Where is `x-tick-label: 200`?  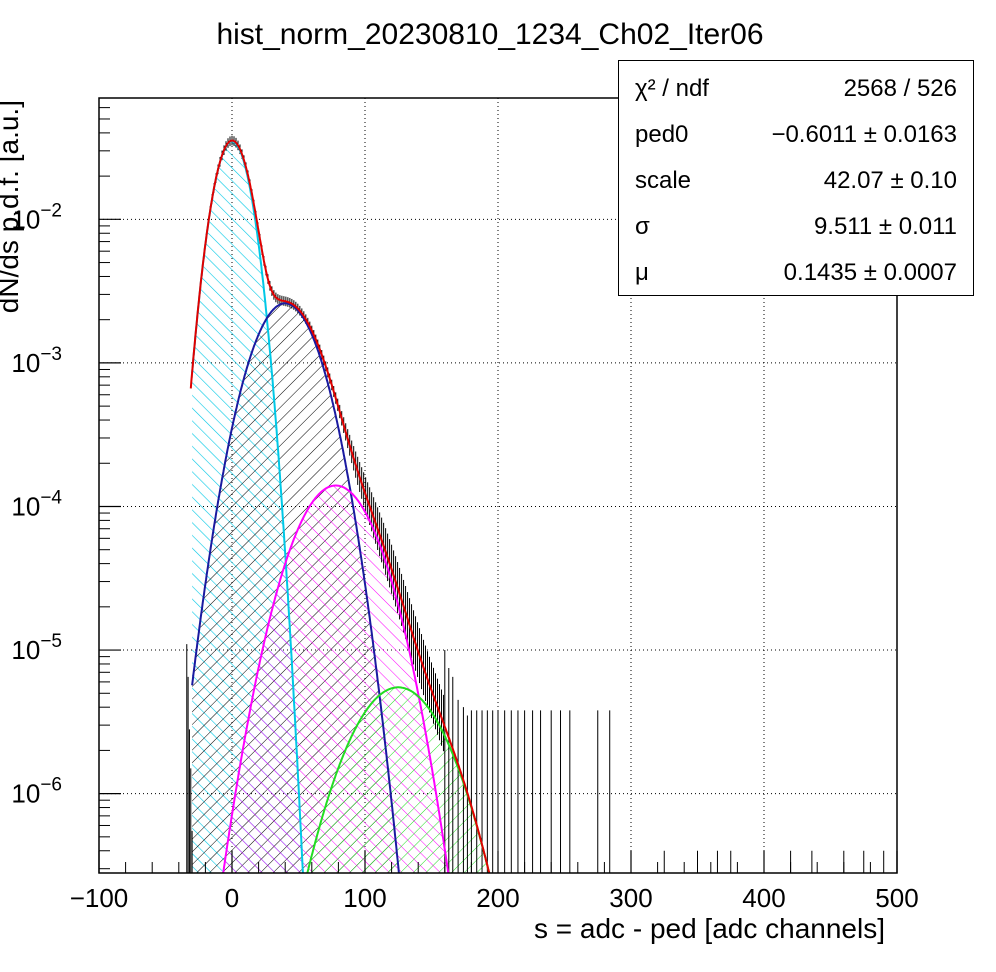
x-tick-label: 200 is located at coordinates (497, 898).